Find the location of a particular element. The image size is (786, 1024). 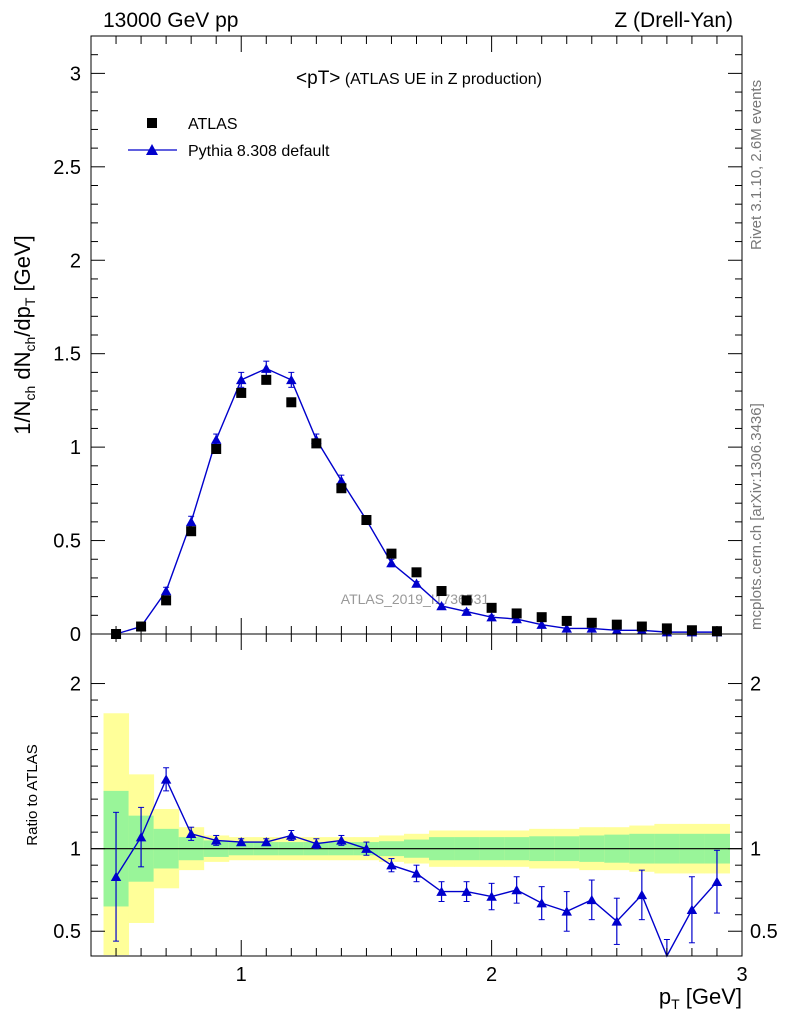

main-y-tick-label: 2 is located at coordinates (75, 261).